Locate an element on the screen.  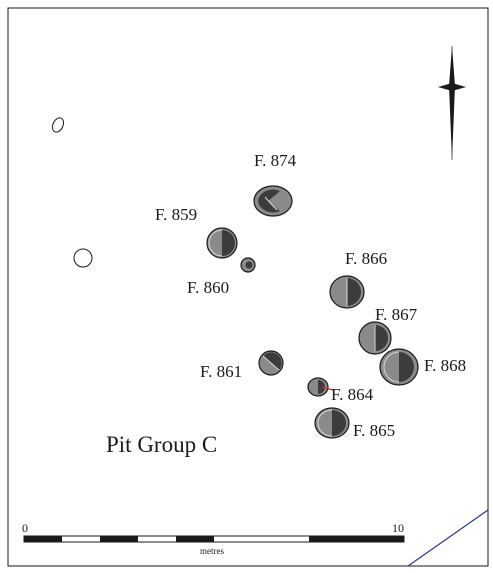
scale-end-label: 10 is located at coordinates (398, 528).